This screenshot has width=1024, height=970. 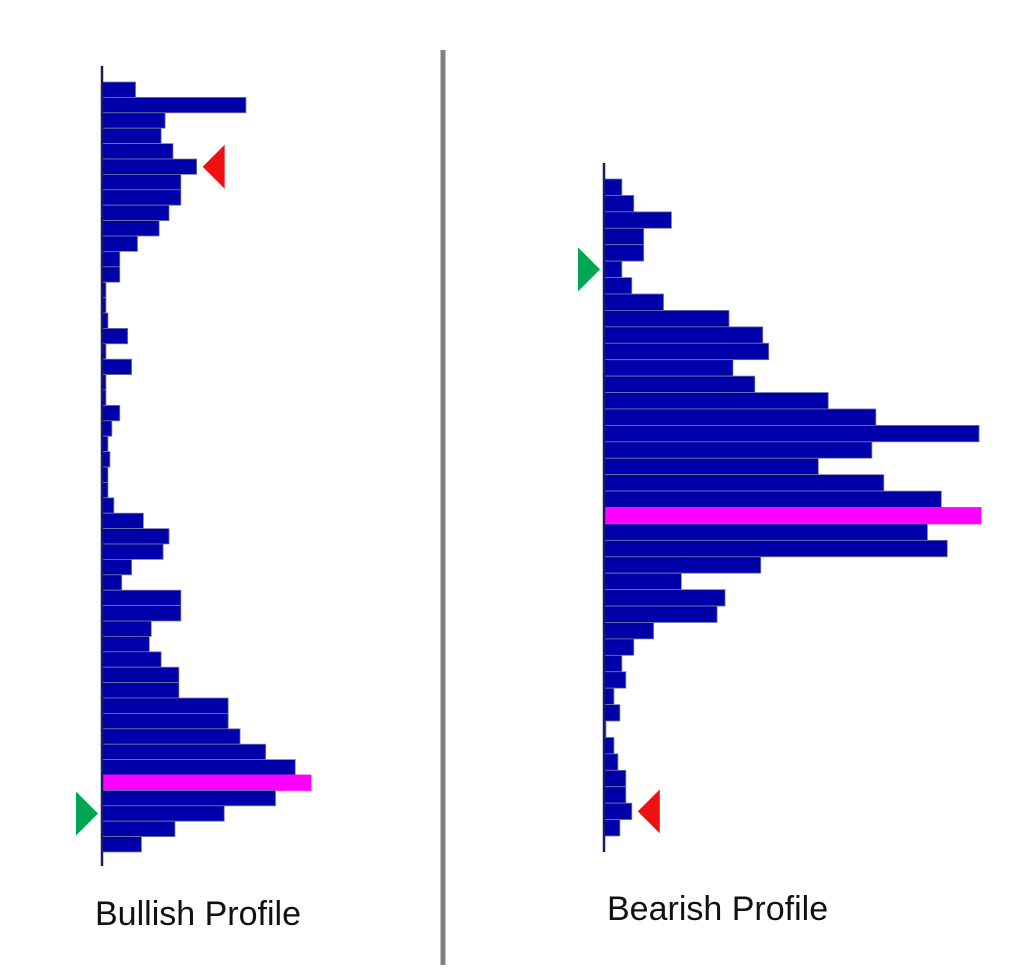 What do you see at coordinates (87, 813) in the screenshot?
I see `bullish-green-triangle-marker` at bounding box center [87, 813].